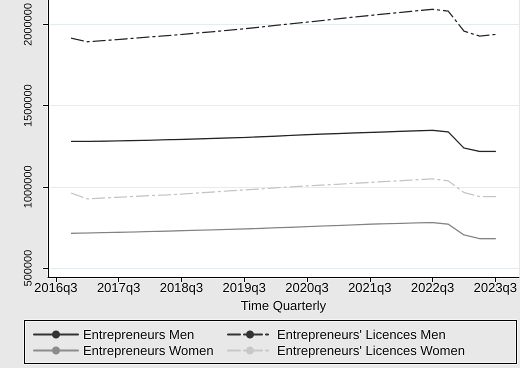 This screenshot has width=520, height=368. Describe the element at coordinates (148, 350) in the screenshot. I see `legend-label: Entrepreneurs Women` at that location.